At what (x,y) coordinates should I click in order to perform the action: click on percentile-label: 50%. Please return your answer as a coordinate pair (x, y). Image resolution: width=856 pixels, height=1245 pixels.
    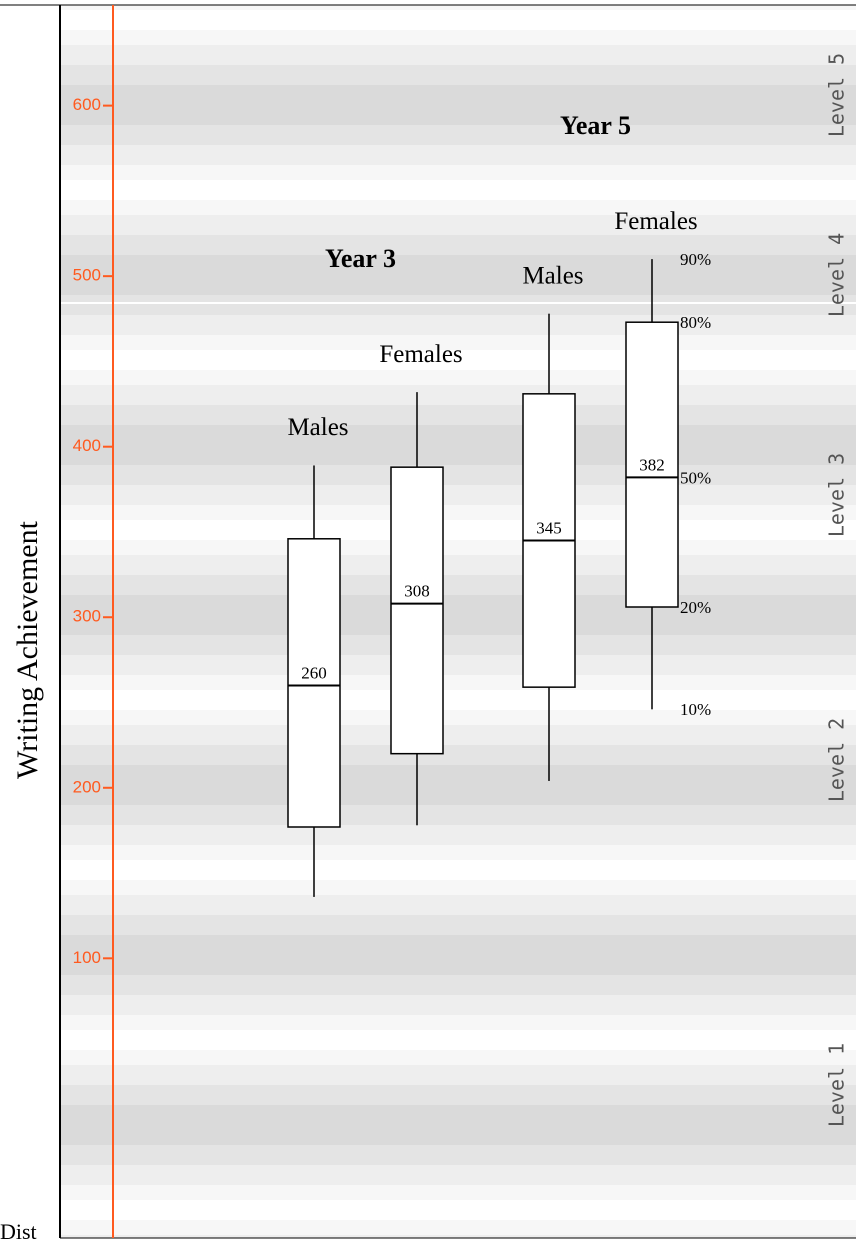
    Looking at the image, I should click on (695, 477).